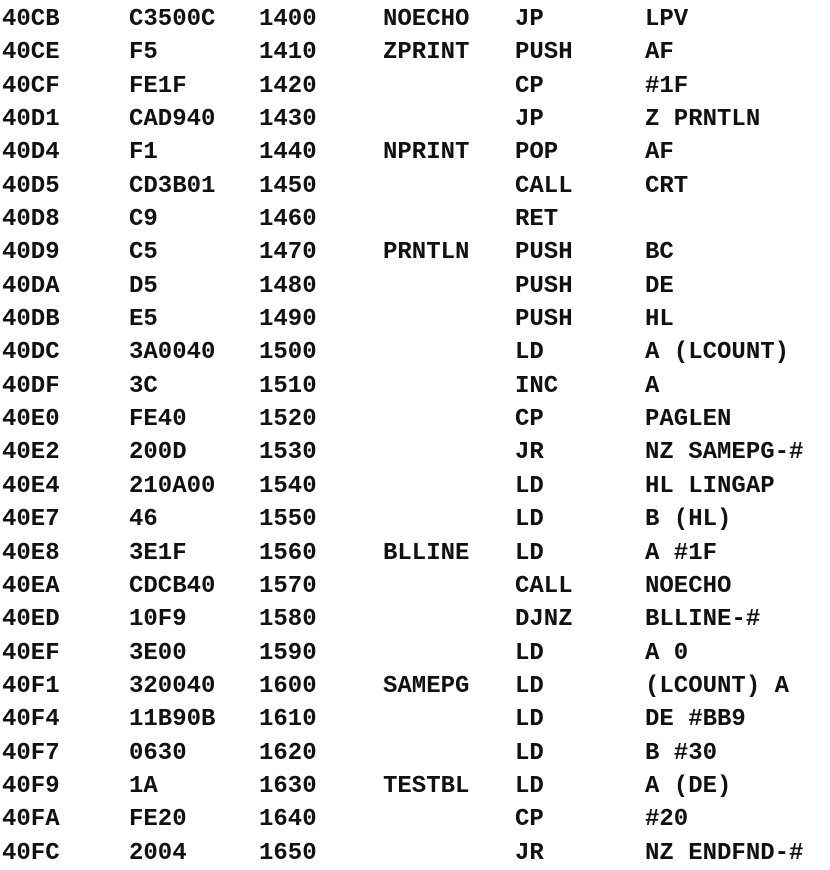  I want to click on machine-code: C9, so click(143, 220).